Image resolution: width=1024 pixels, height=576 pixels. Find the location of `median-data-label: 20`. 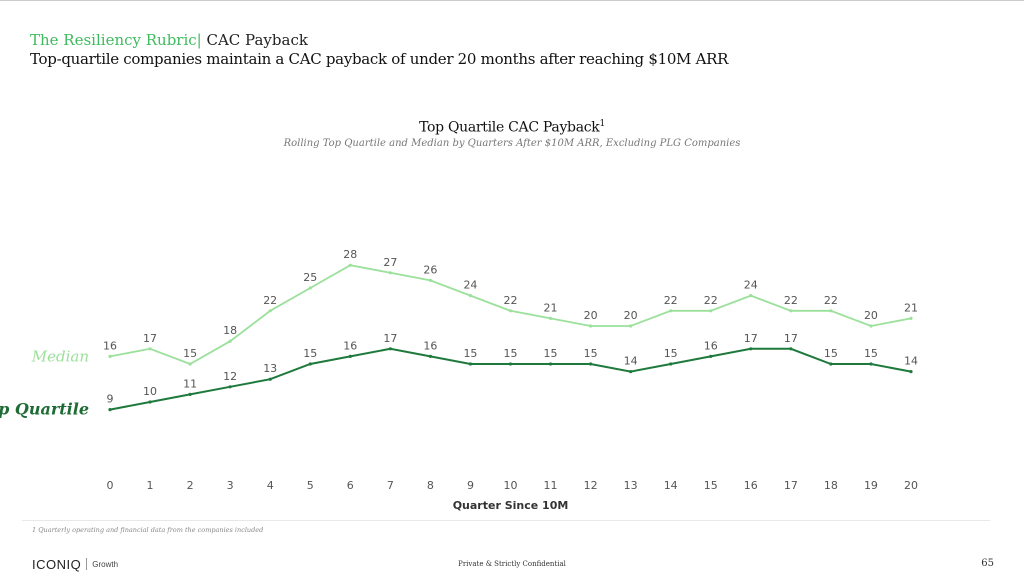

median-data-label: 20 is located at coordinates (631, 315).